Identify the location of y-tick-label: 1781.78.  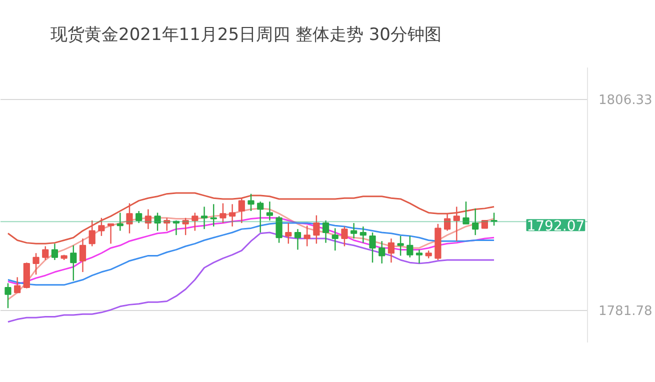
(625, 312).